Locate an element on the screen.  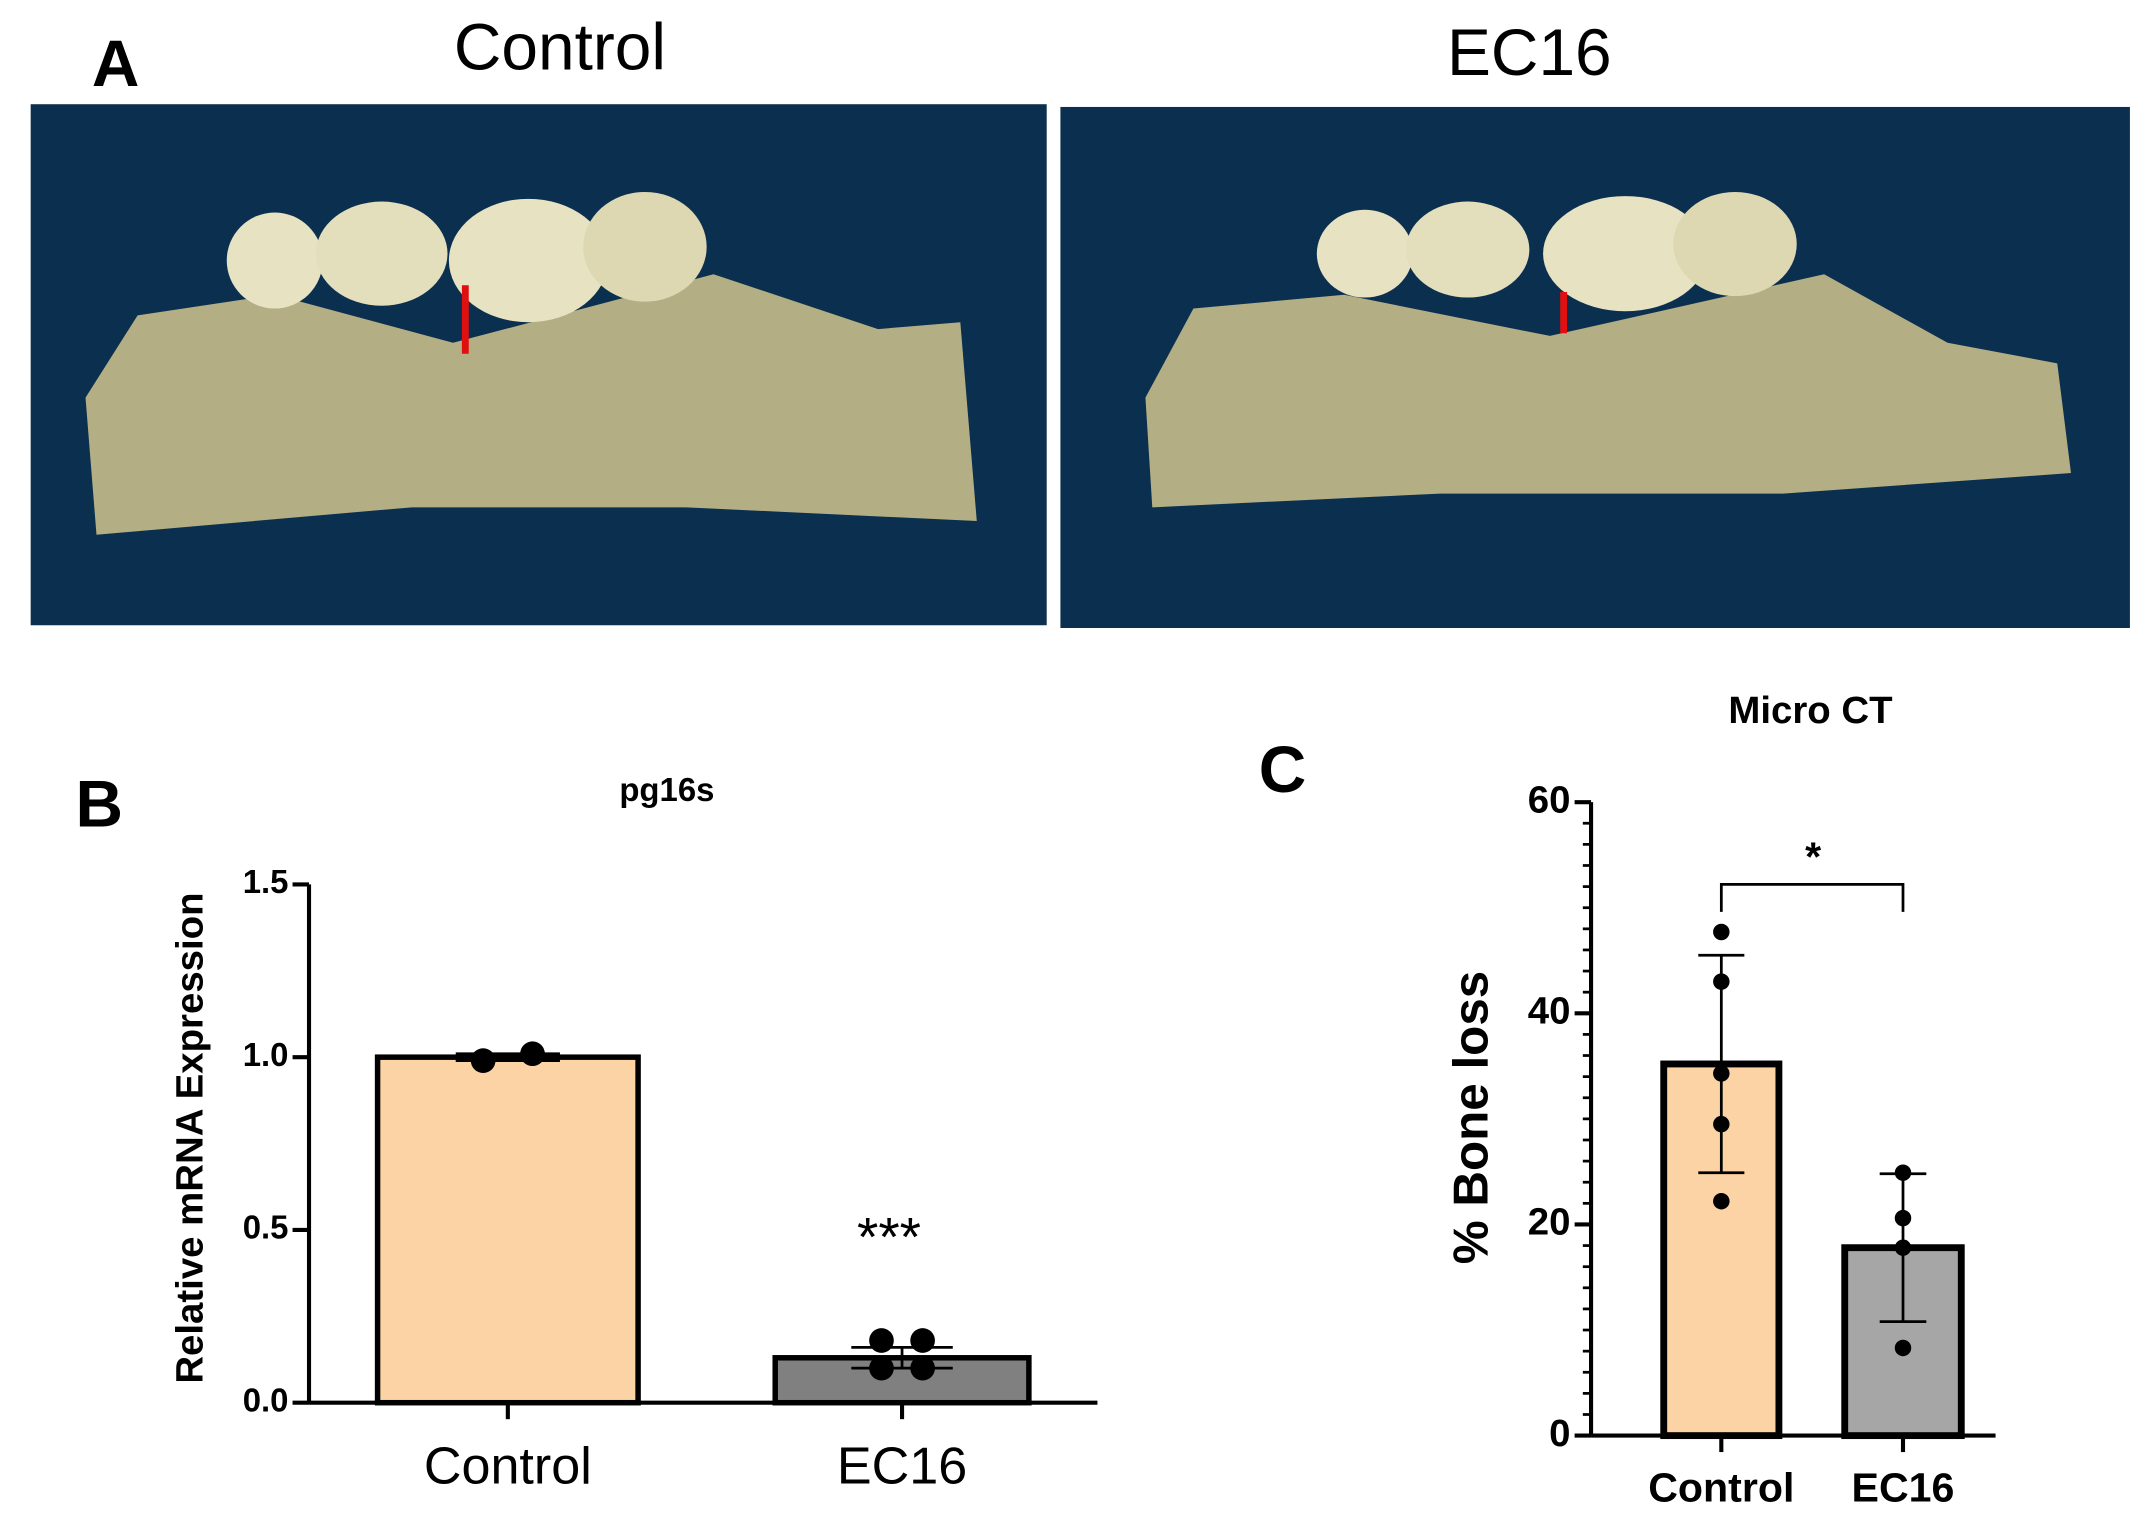
y-axis-label: % Bone loss is located at coordinates (1471, 1117).